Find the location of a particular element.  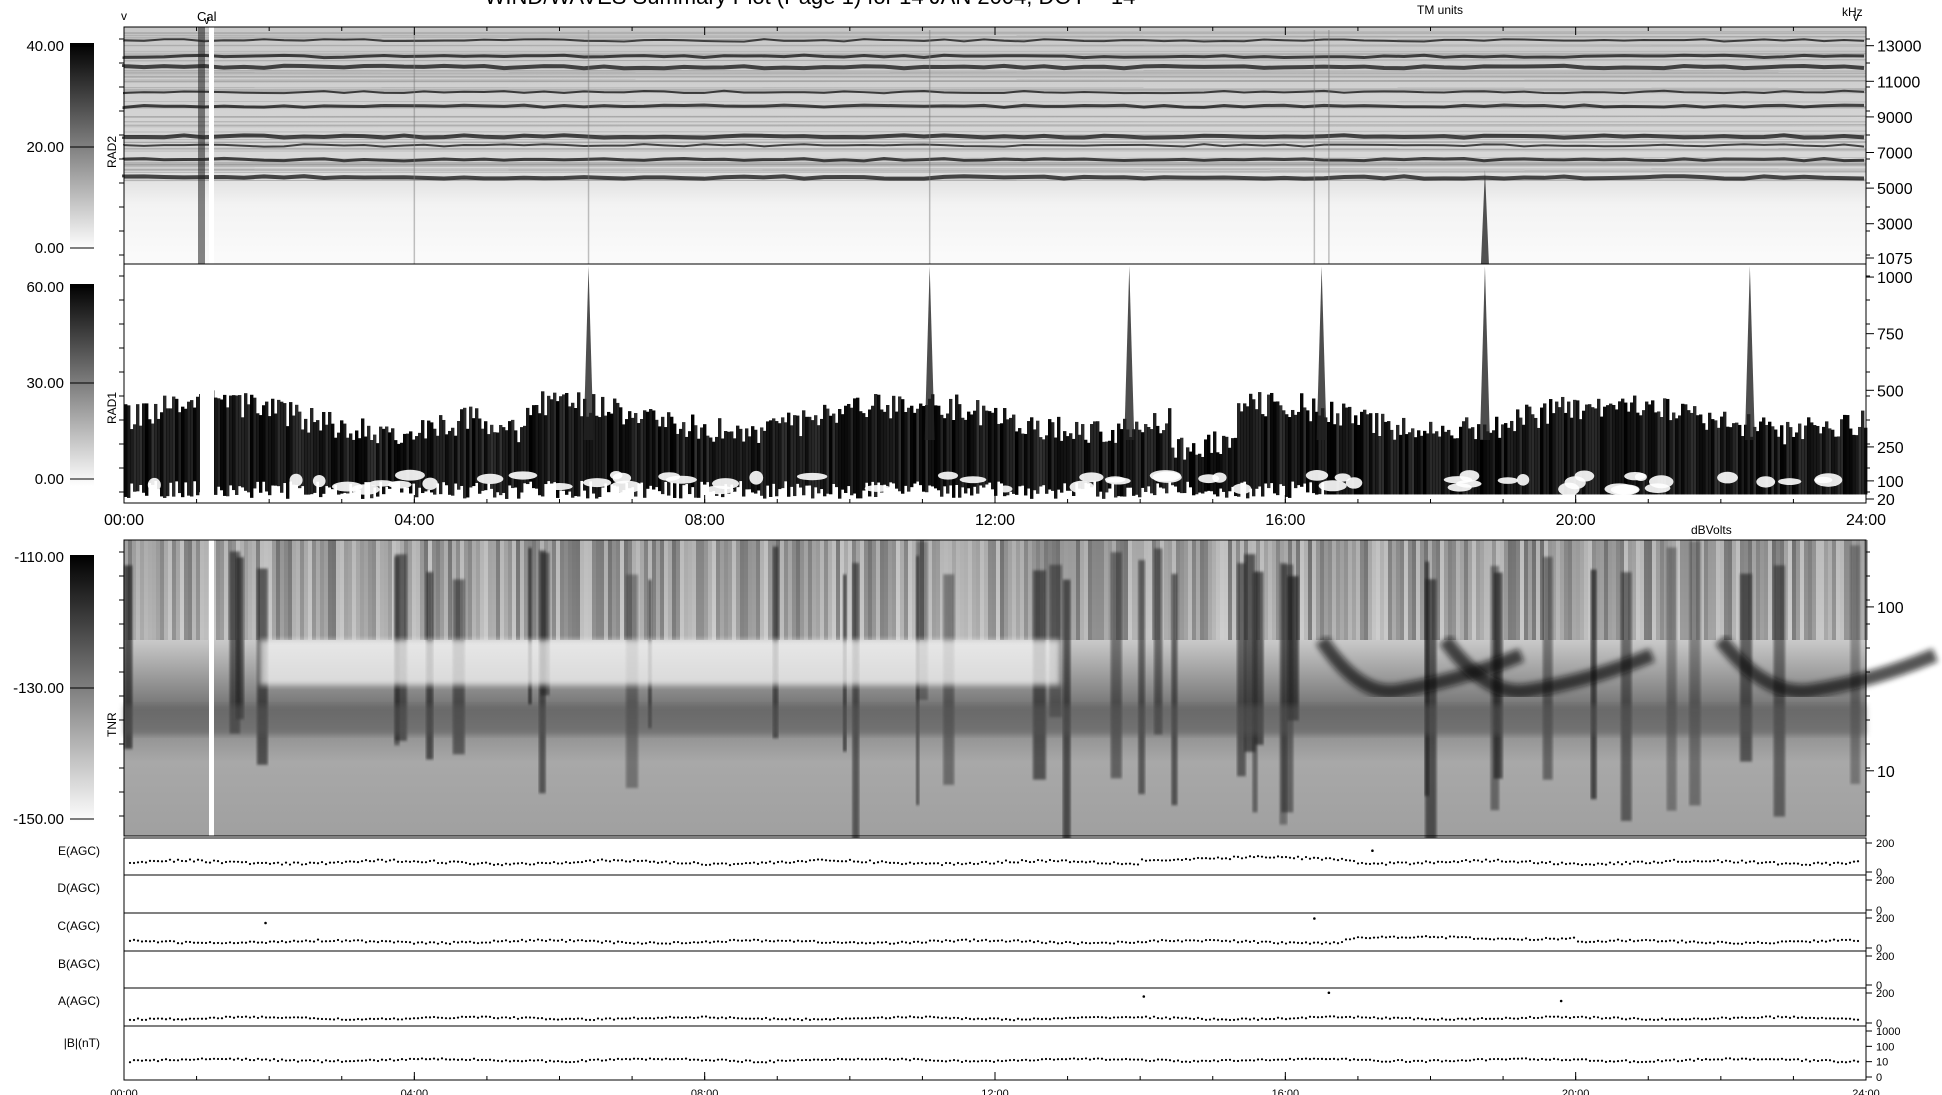

time-axis-lower: 00:00 04:00 08:00 12:00 16:00 20:00 24:00 is located at coordinates (995, 1083).